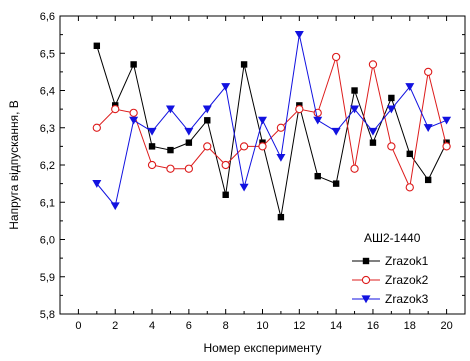 Image resolution: width=470 pixels, height=361 pixels. What do you see at coordinates (392, 238) in the screenshot?
I see `legend-title: АШ2-1440` at bounding box center [392, 238].